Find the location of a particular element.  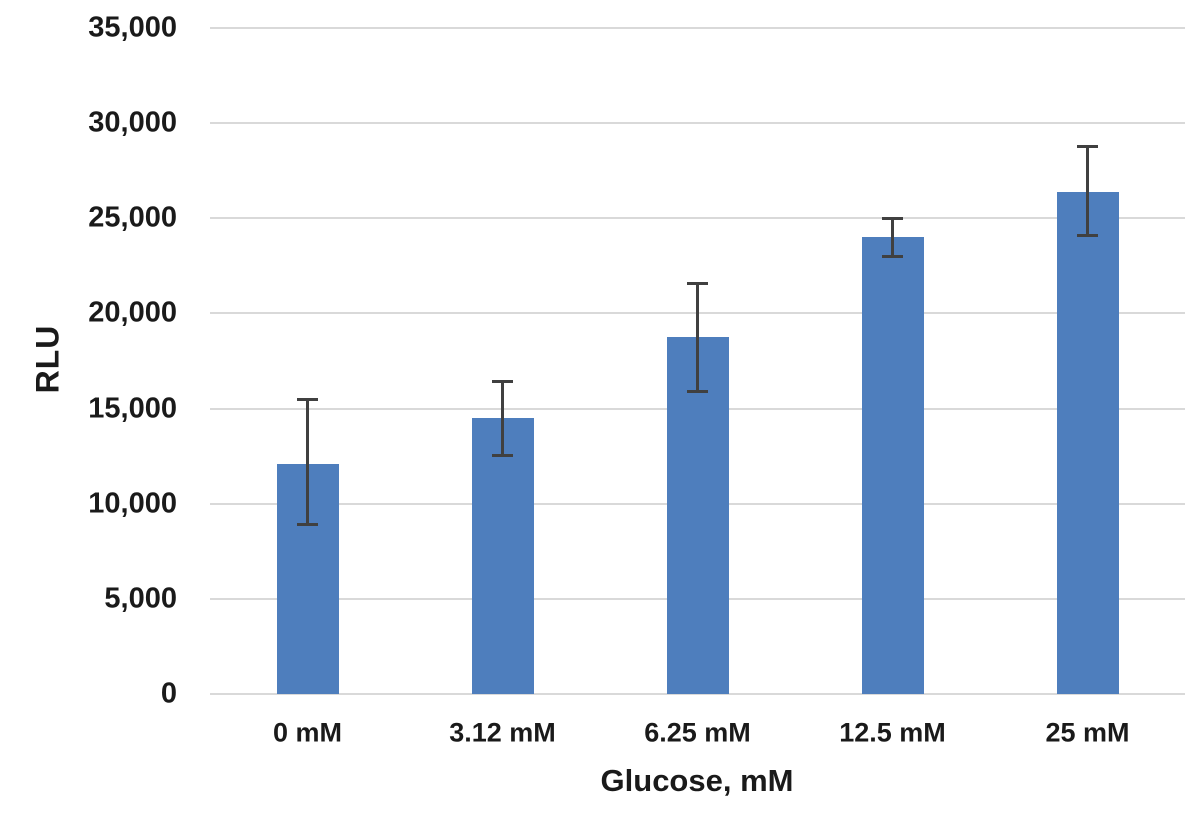

x-tick-label: 6.25 mM is located at coordinates (697, 732).